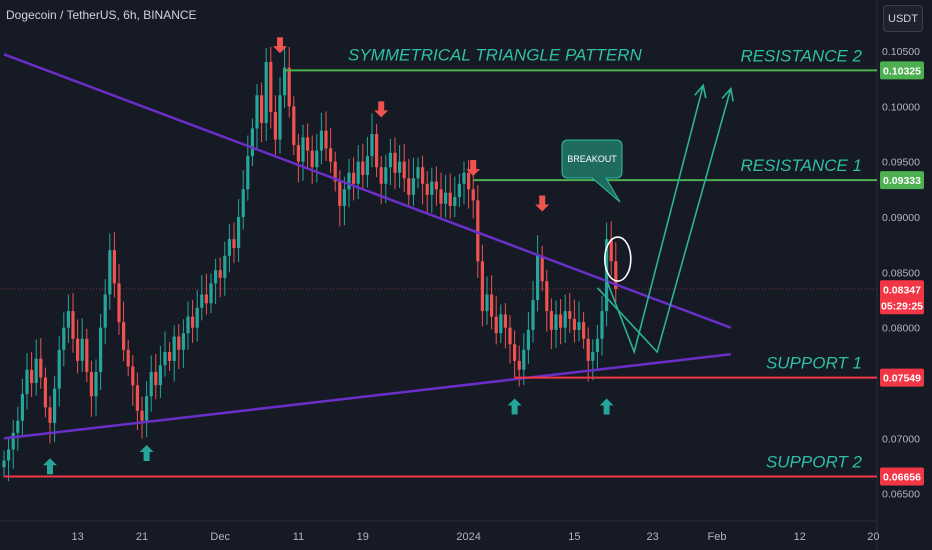 This screenshot has width=932, height=550. Describe the element at coordinates (901, 218) in the screenshot. I see `y-tick-label: 0.09000` at that location.